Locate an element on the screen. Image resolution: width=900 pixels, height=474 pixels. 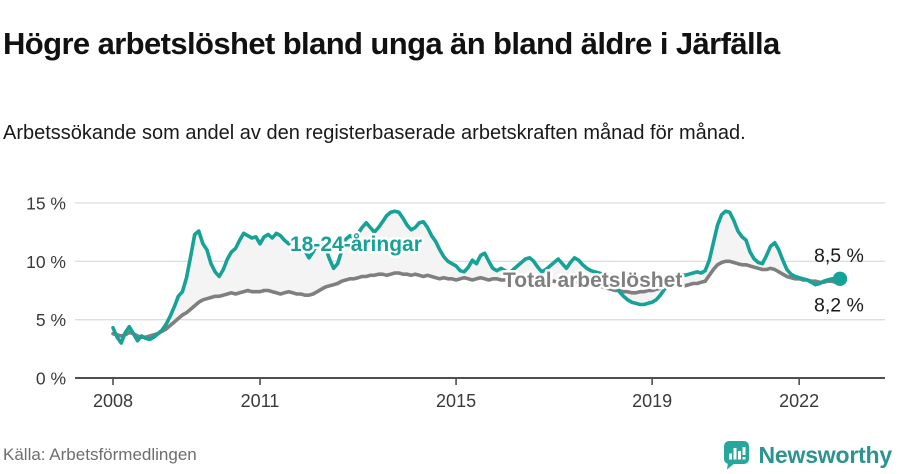
newsworthy-pin-barchart-icon is located at coordinates (736, 455).